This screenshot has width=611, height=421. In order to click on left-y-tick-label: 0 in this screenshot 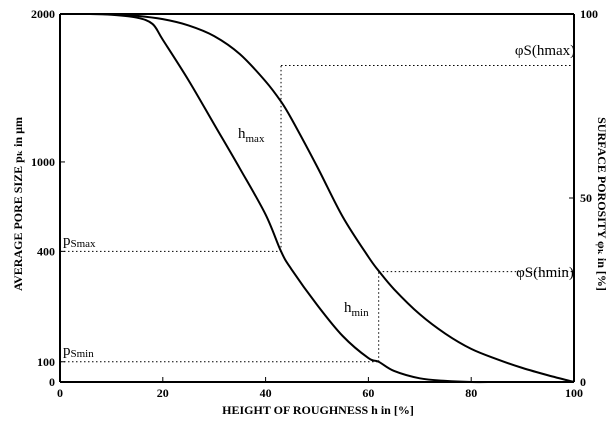, I will do `click(52, 382)`.